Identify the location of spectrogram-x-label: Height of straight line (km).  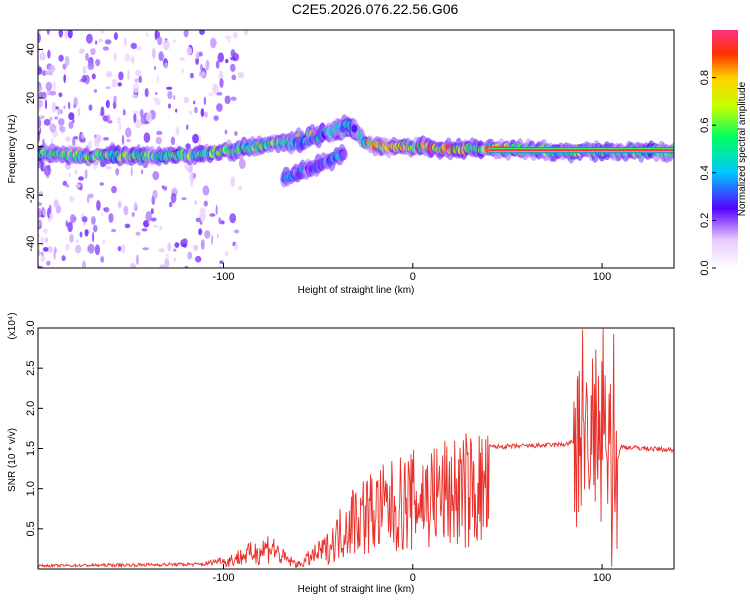
(356, 290).